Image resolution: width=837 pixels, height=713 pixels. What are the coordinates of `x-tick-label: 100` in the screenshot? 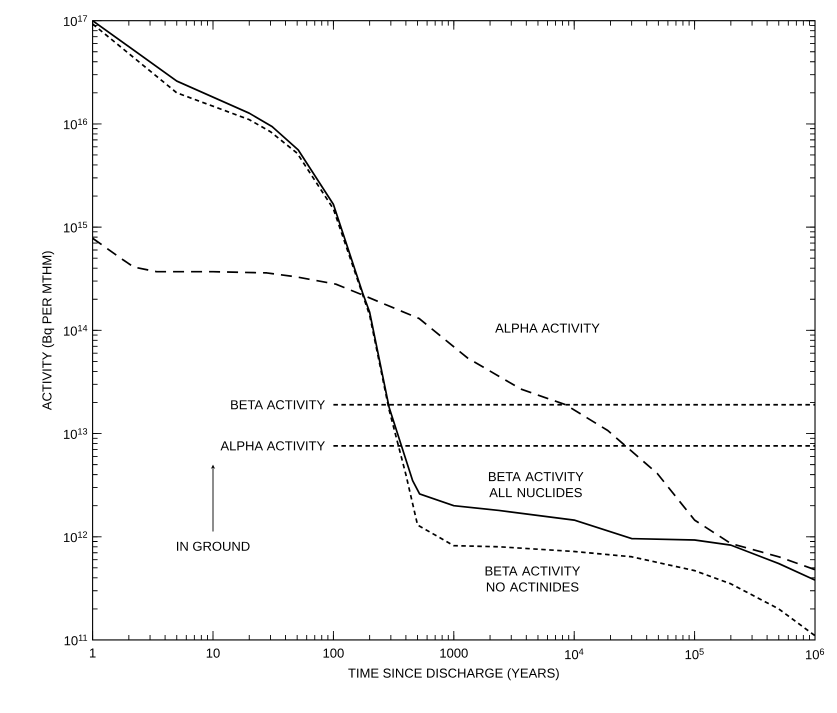 It's located at (334, 653).